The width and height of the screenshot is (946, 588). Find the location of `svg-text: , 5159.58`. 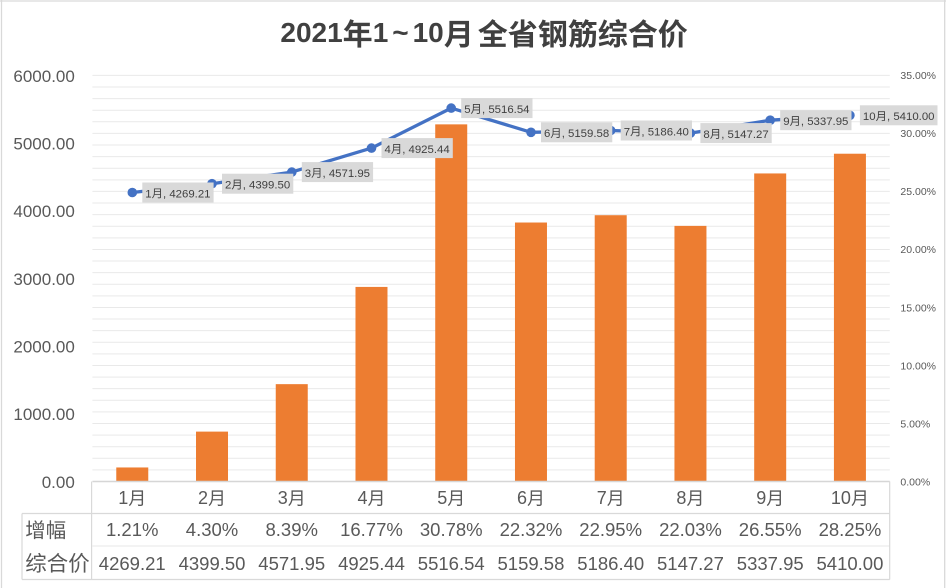

svg-text: , 5159.58 is located at coordinates (586, 134).